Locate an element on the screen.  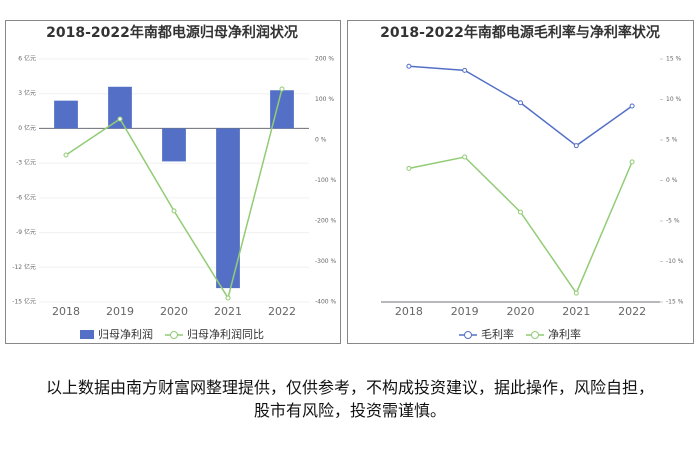
y2-tick-label: 200 % is located at coordinates (324, 59).